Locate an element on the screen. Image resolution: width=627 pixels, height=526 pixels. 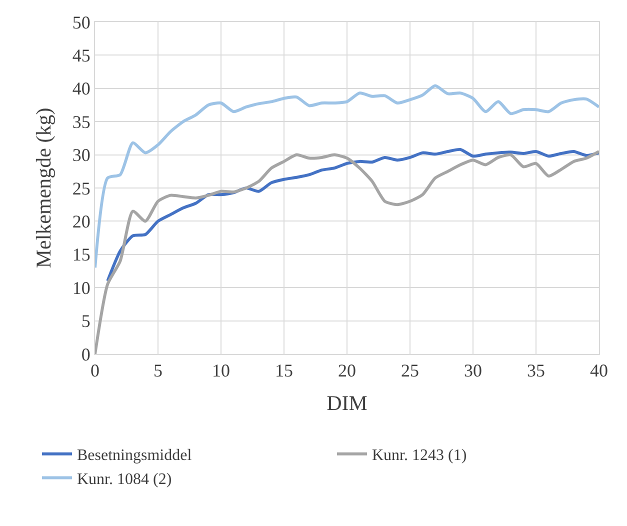
y-tick-label: 40 is located at coordinates (81, 88).